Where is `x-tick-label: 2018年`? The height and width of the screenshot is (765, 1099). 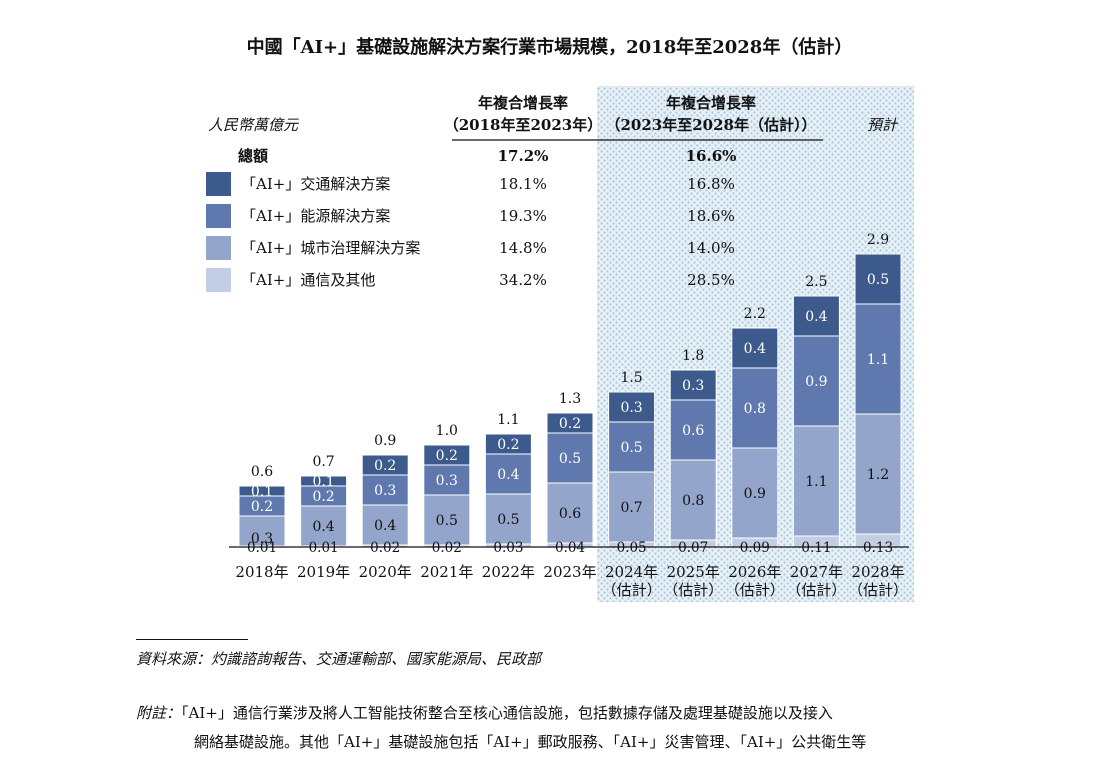
x-tick-label: 2018年 is located at coordinates (261, 572).